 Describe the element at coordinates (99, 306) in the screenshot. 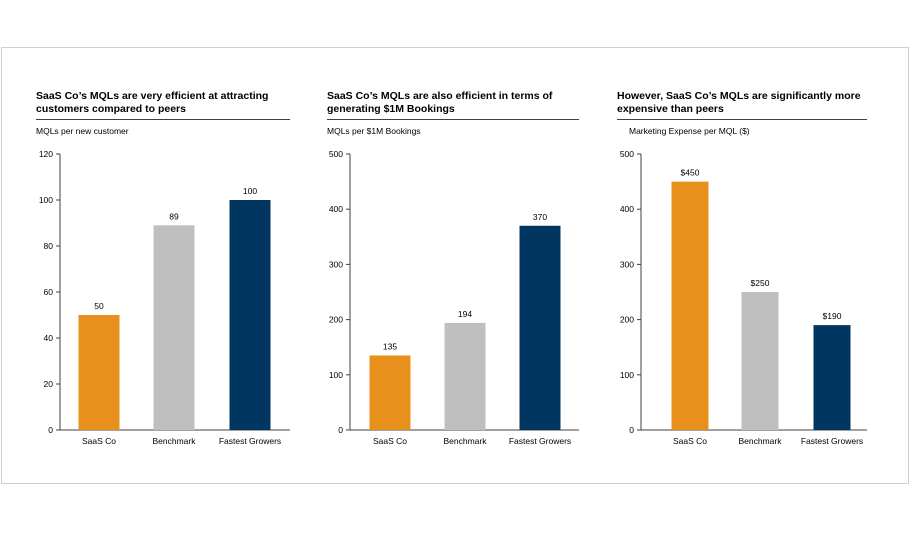

I see `data-label: 50` at that location.